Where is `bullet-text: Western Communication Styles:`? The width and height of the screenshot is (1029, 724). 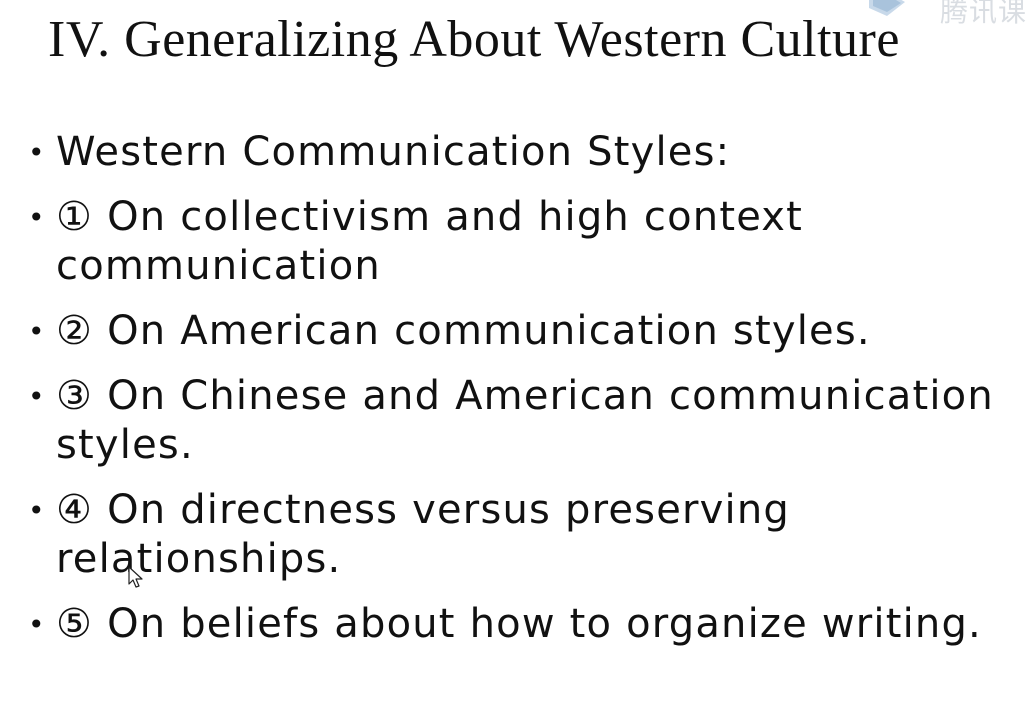 bullet-text: Western Communication Styles: is located at coordinates (393, 152).